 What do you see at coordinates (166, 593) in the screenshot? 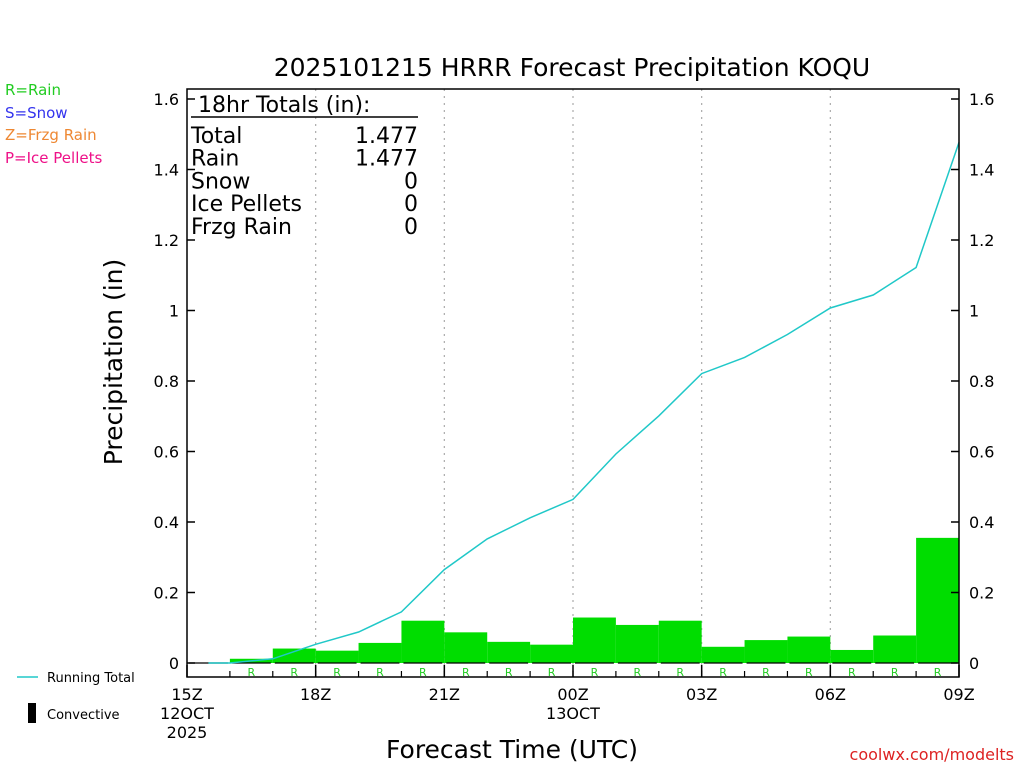
I see `y-tick-label-left-1: 0.2` at bounding box center [166, 593].